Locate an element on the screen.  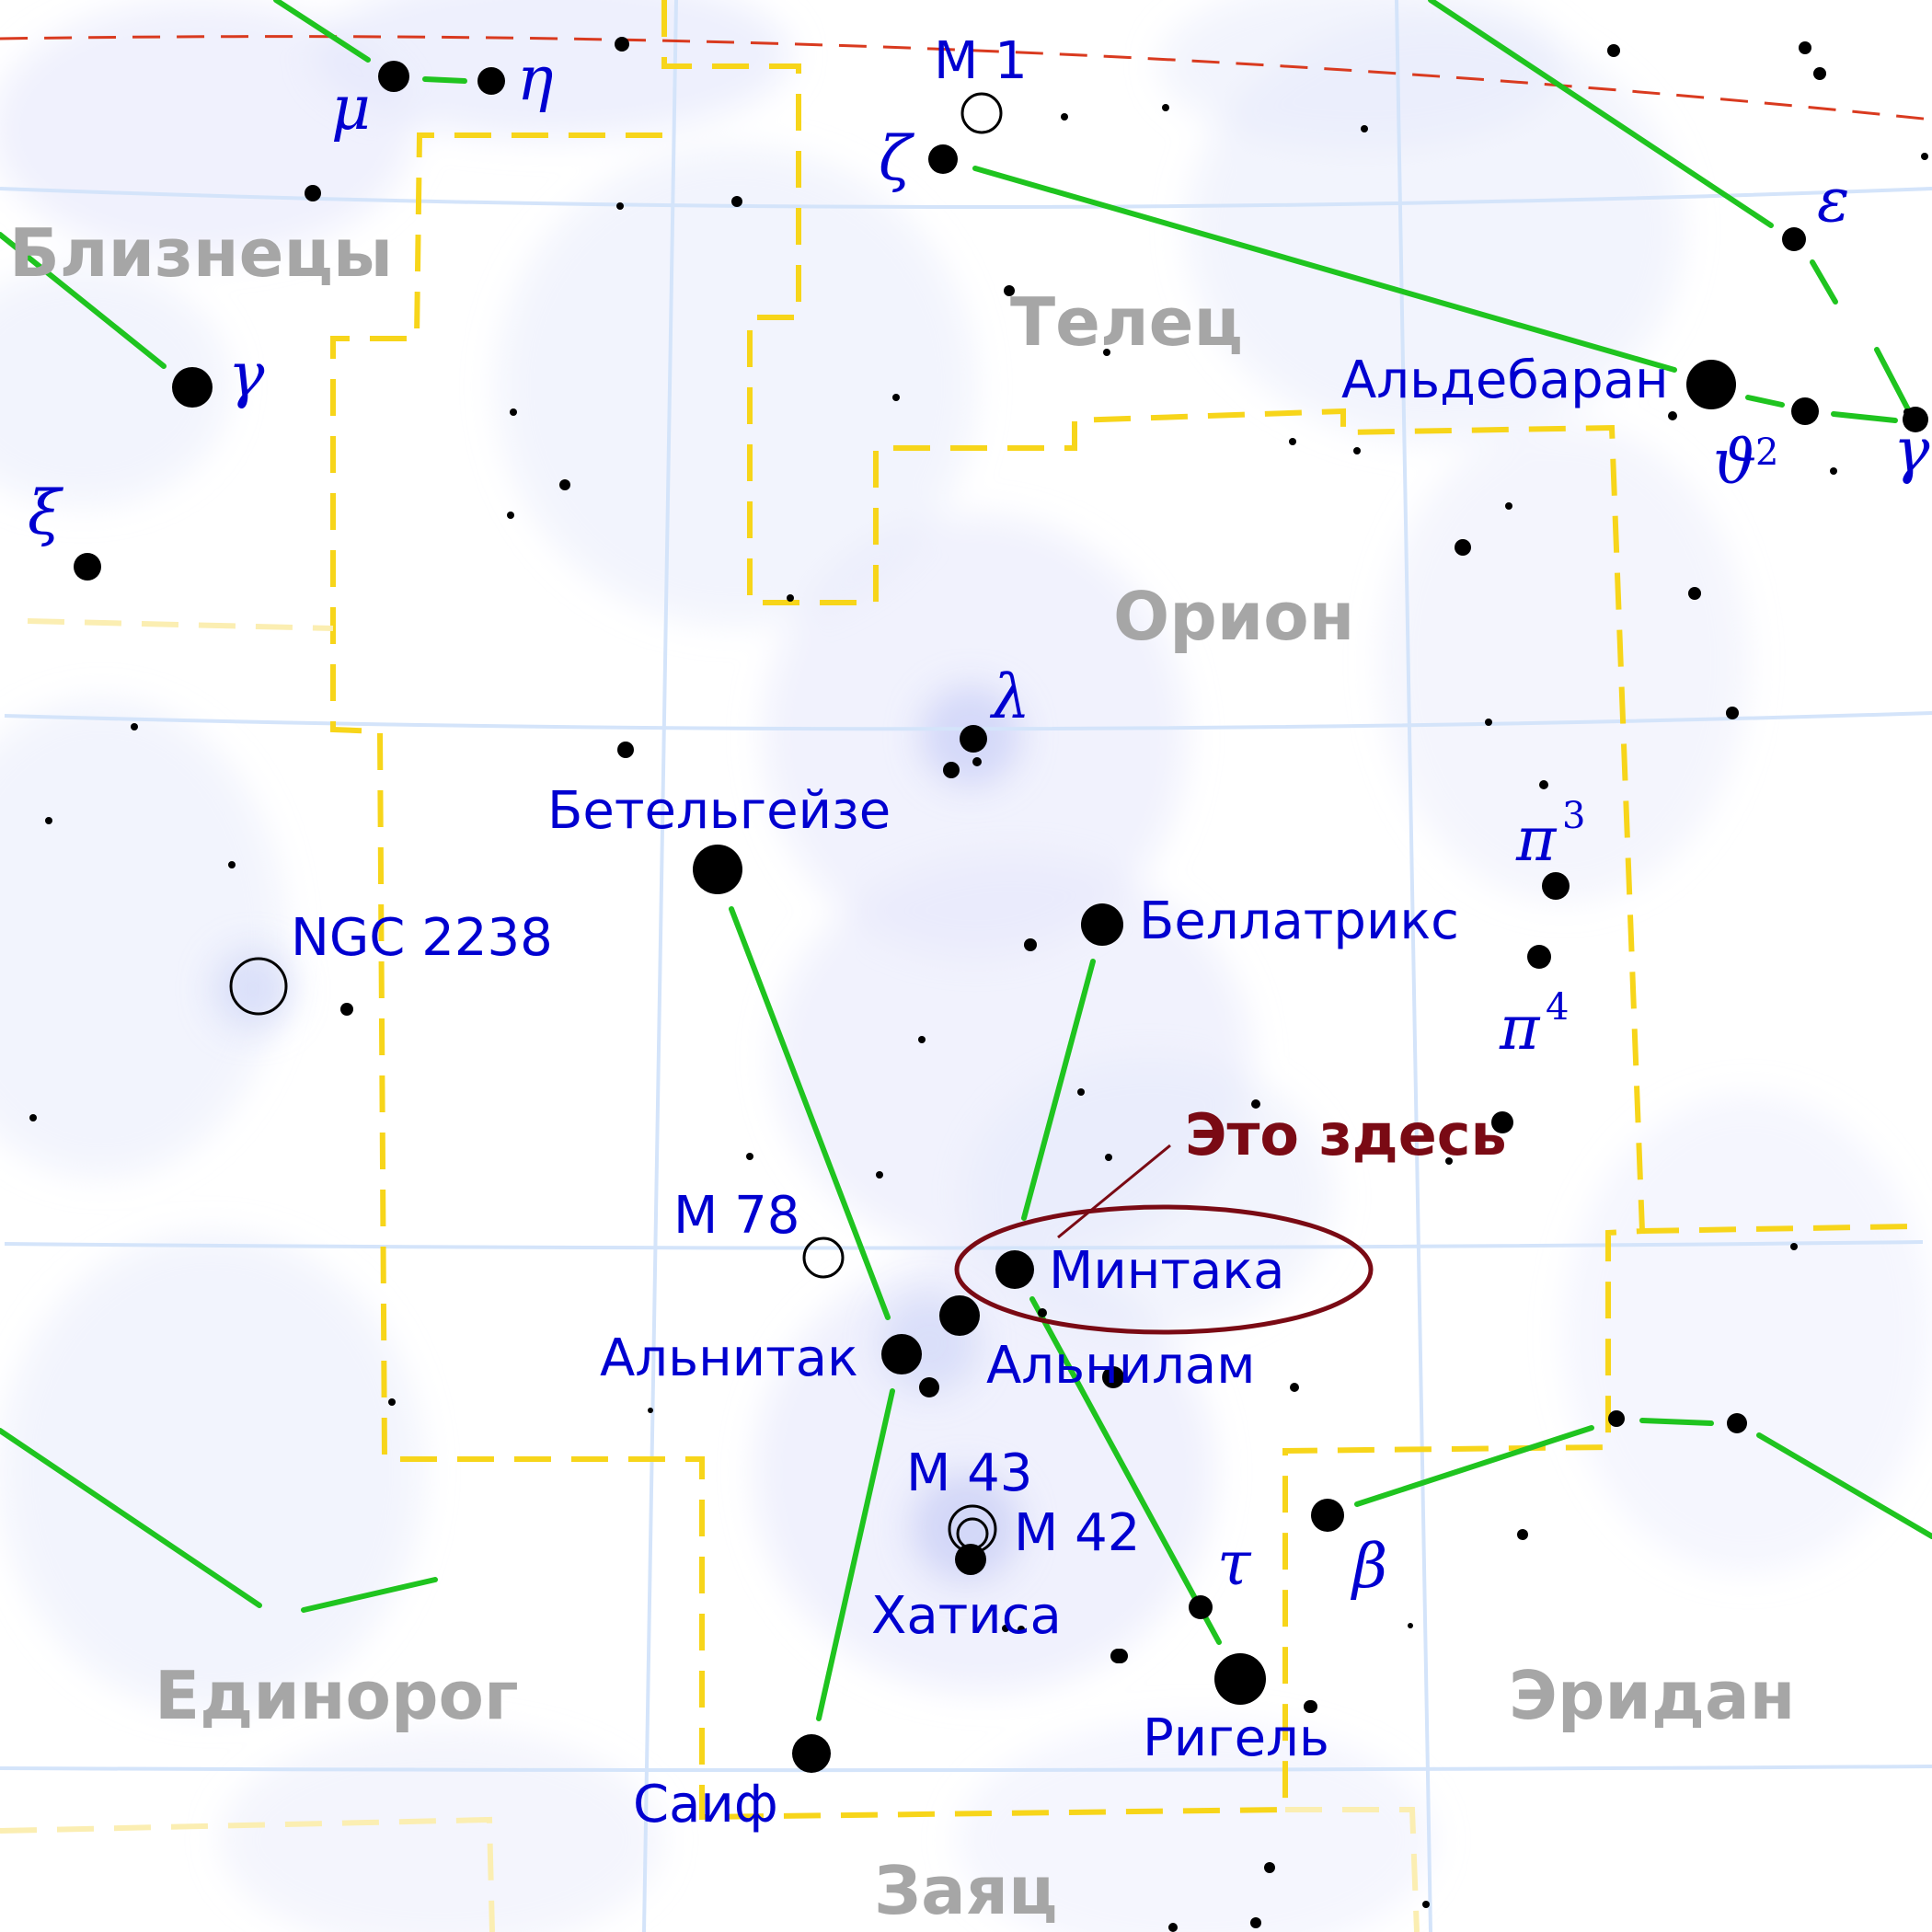
epsilon-tau-star is located at coordinates (1794, 239).